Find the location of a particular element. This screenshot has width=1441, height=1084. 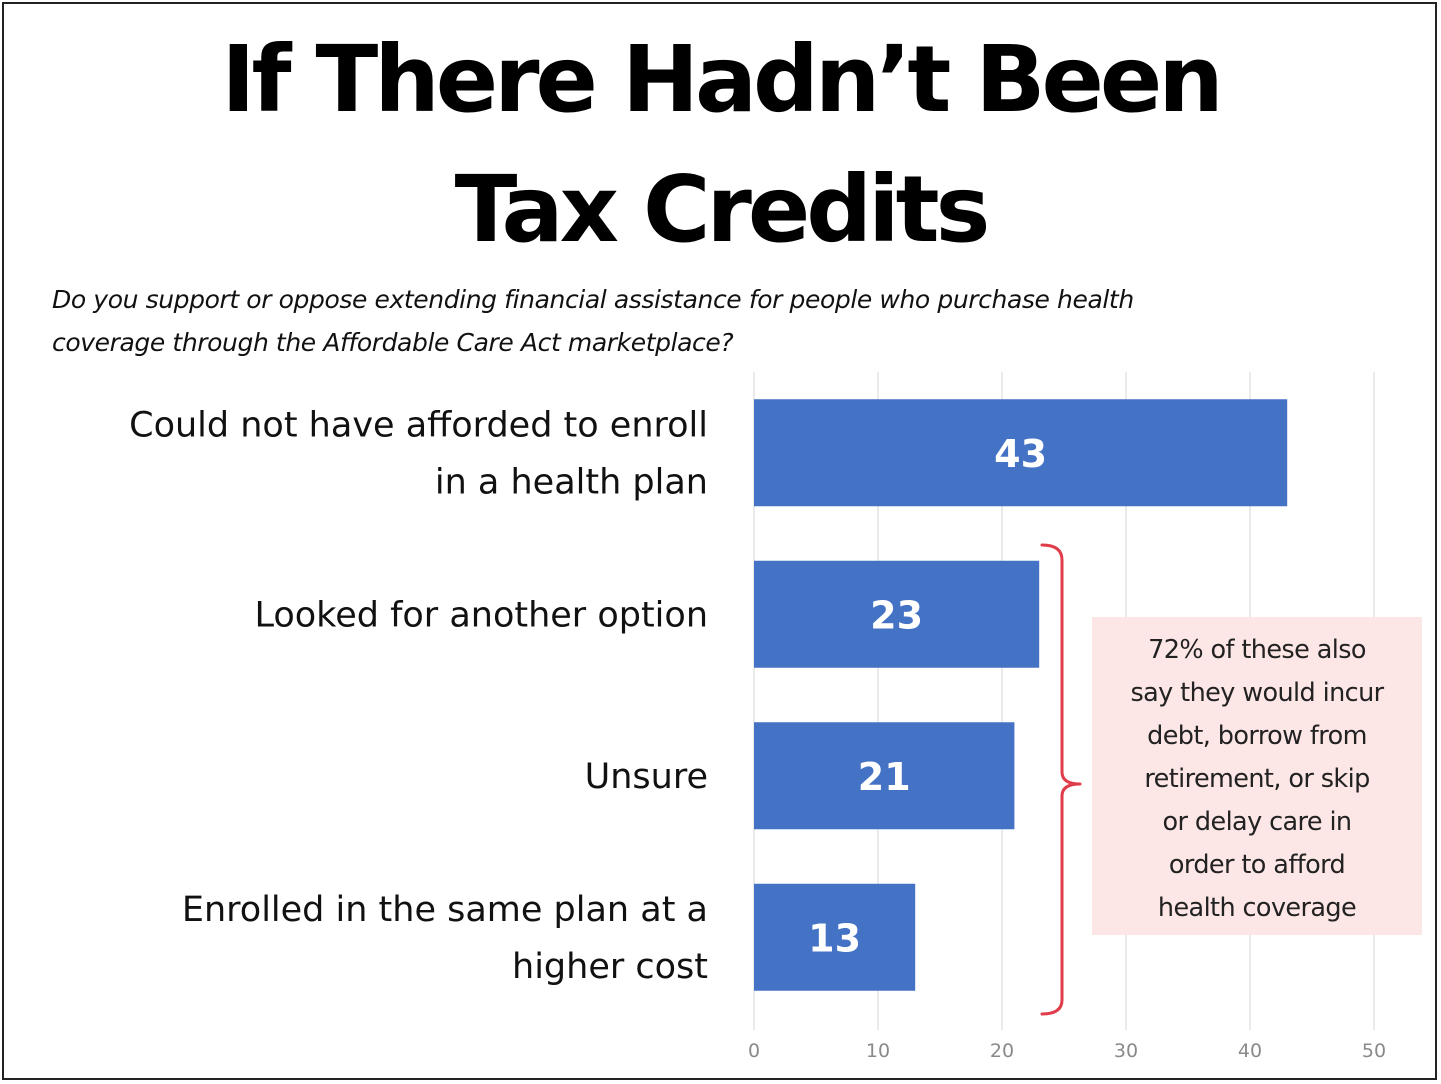

annotation-line: or delay care in is located at coordinates (1257, 822).